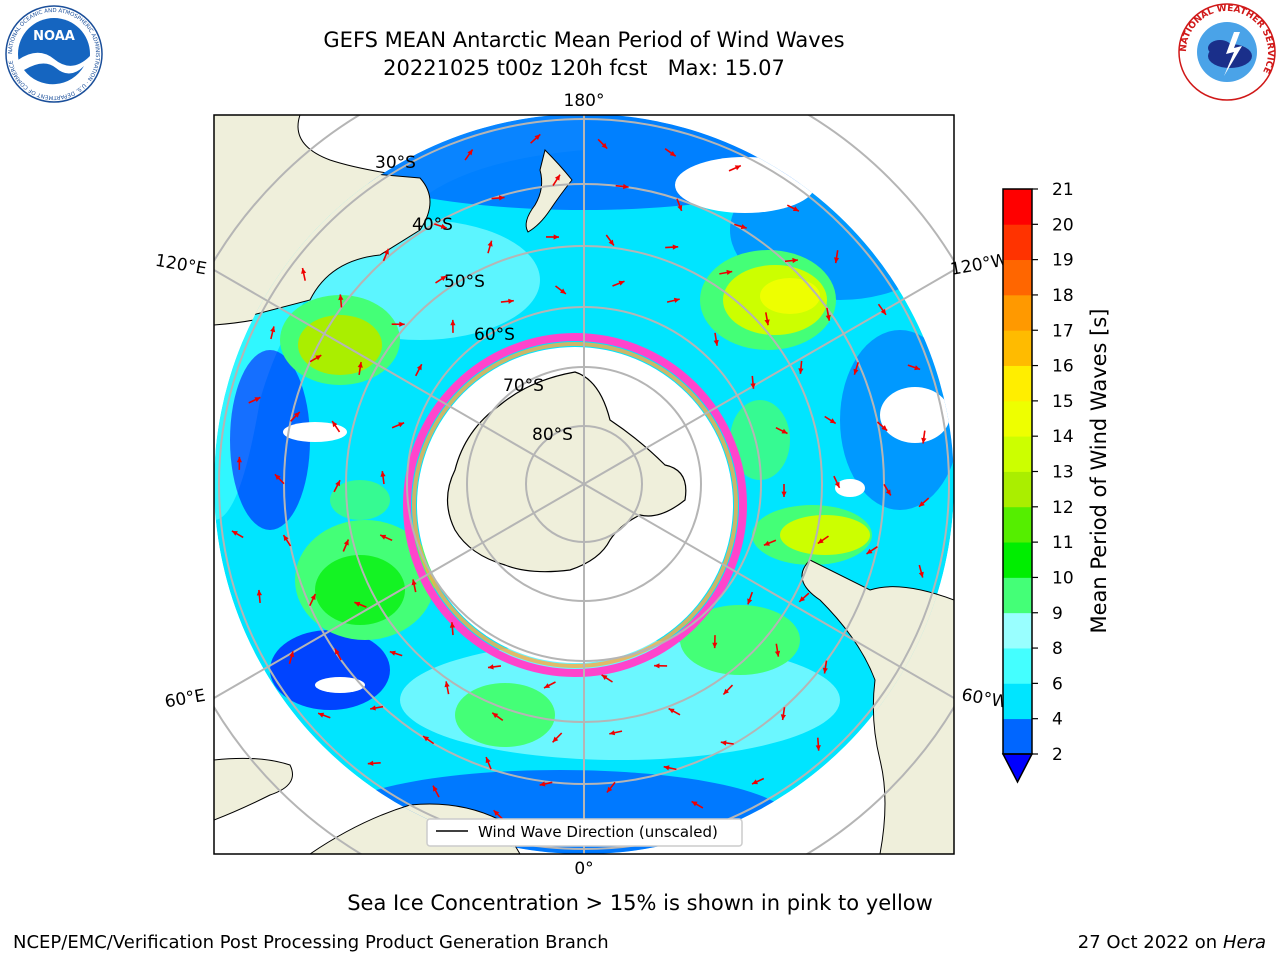  I want to click on colorbar-tick-label: 4, so click(1057, 720).